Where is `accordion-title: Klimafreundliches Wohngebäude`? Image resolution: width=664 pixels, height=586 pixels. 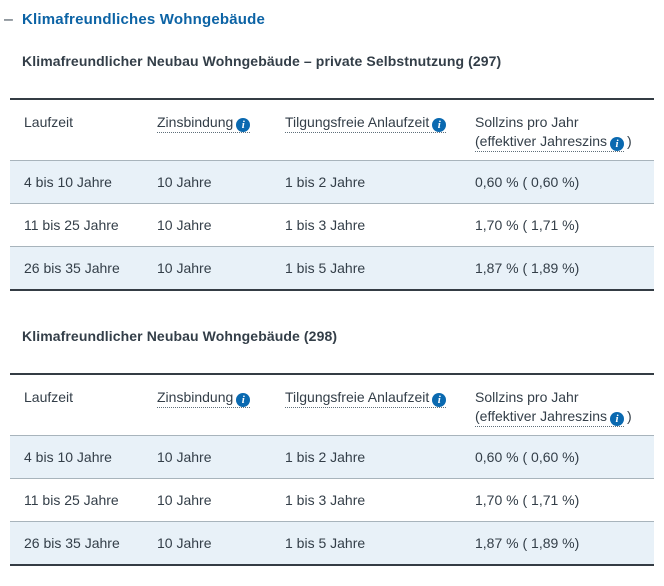 accordion-title: Klimafreundliches Wohngebäude is located at coordinates (144, 19).